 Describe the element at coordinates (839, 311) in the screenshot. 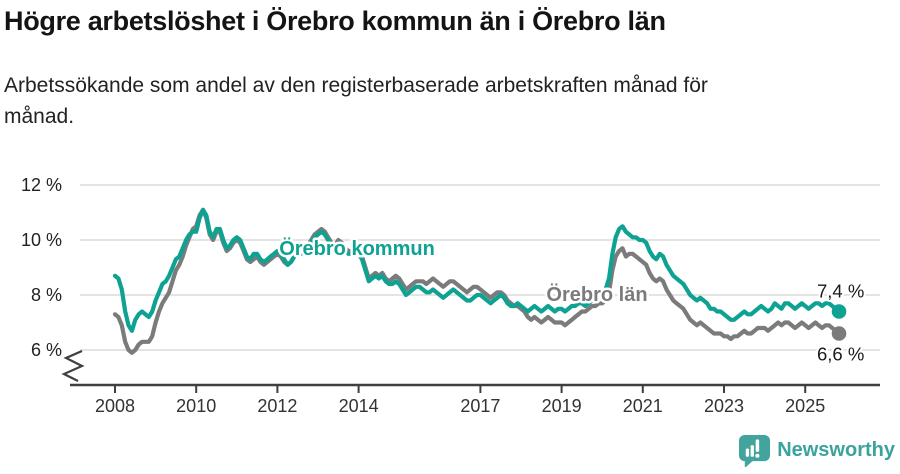

I see `series-end-dot-kommun` at that location.